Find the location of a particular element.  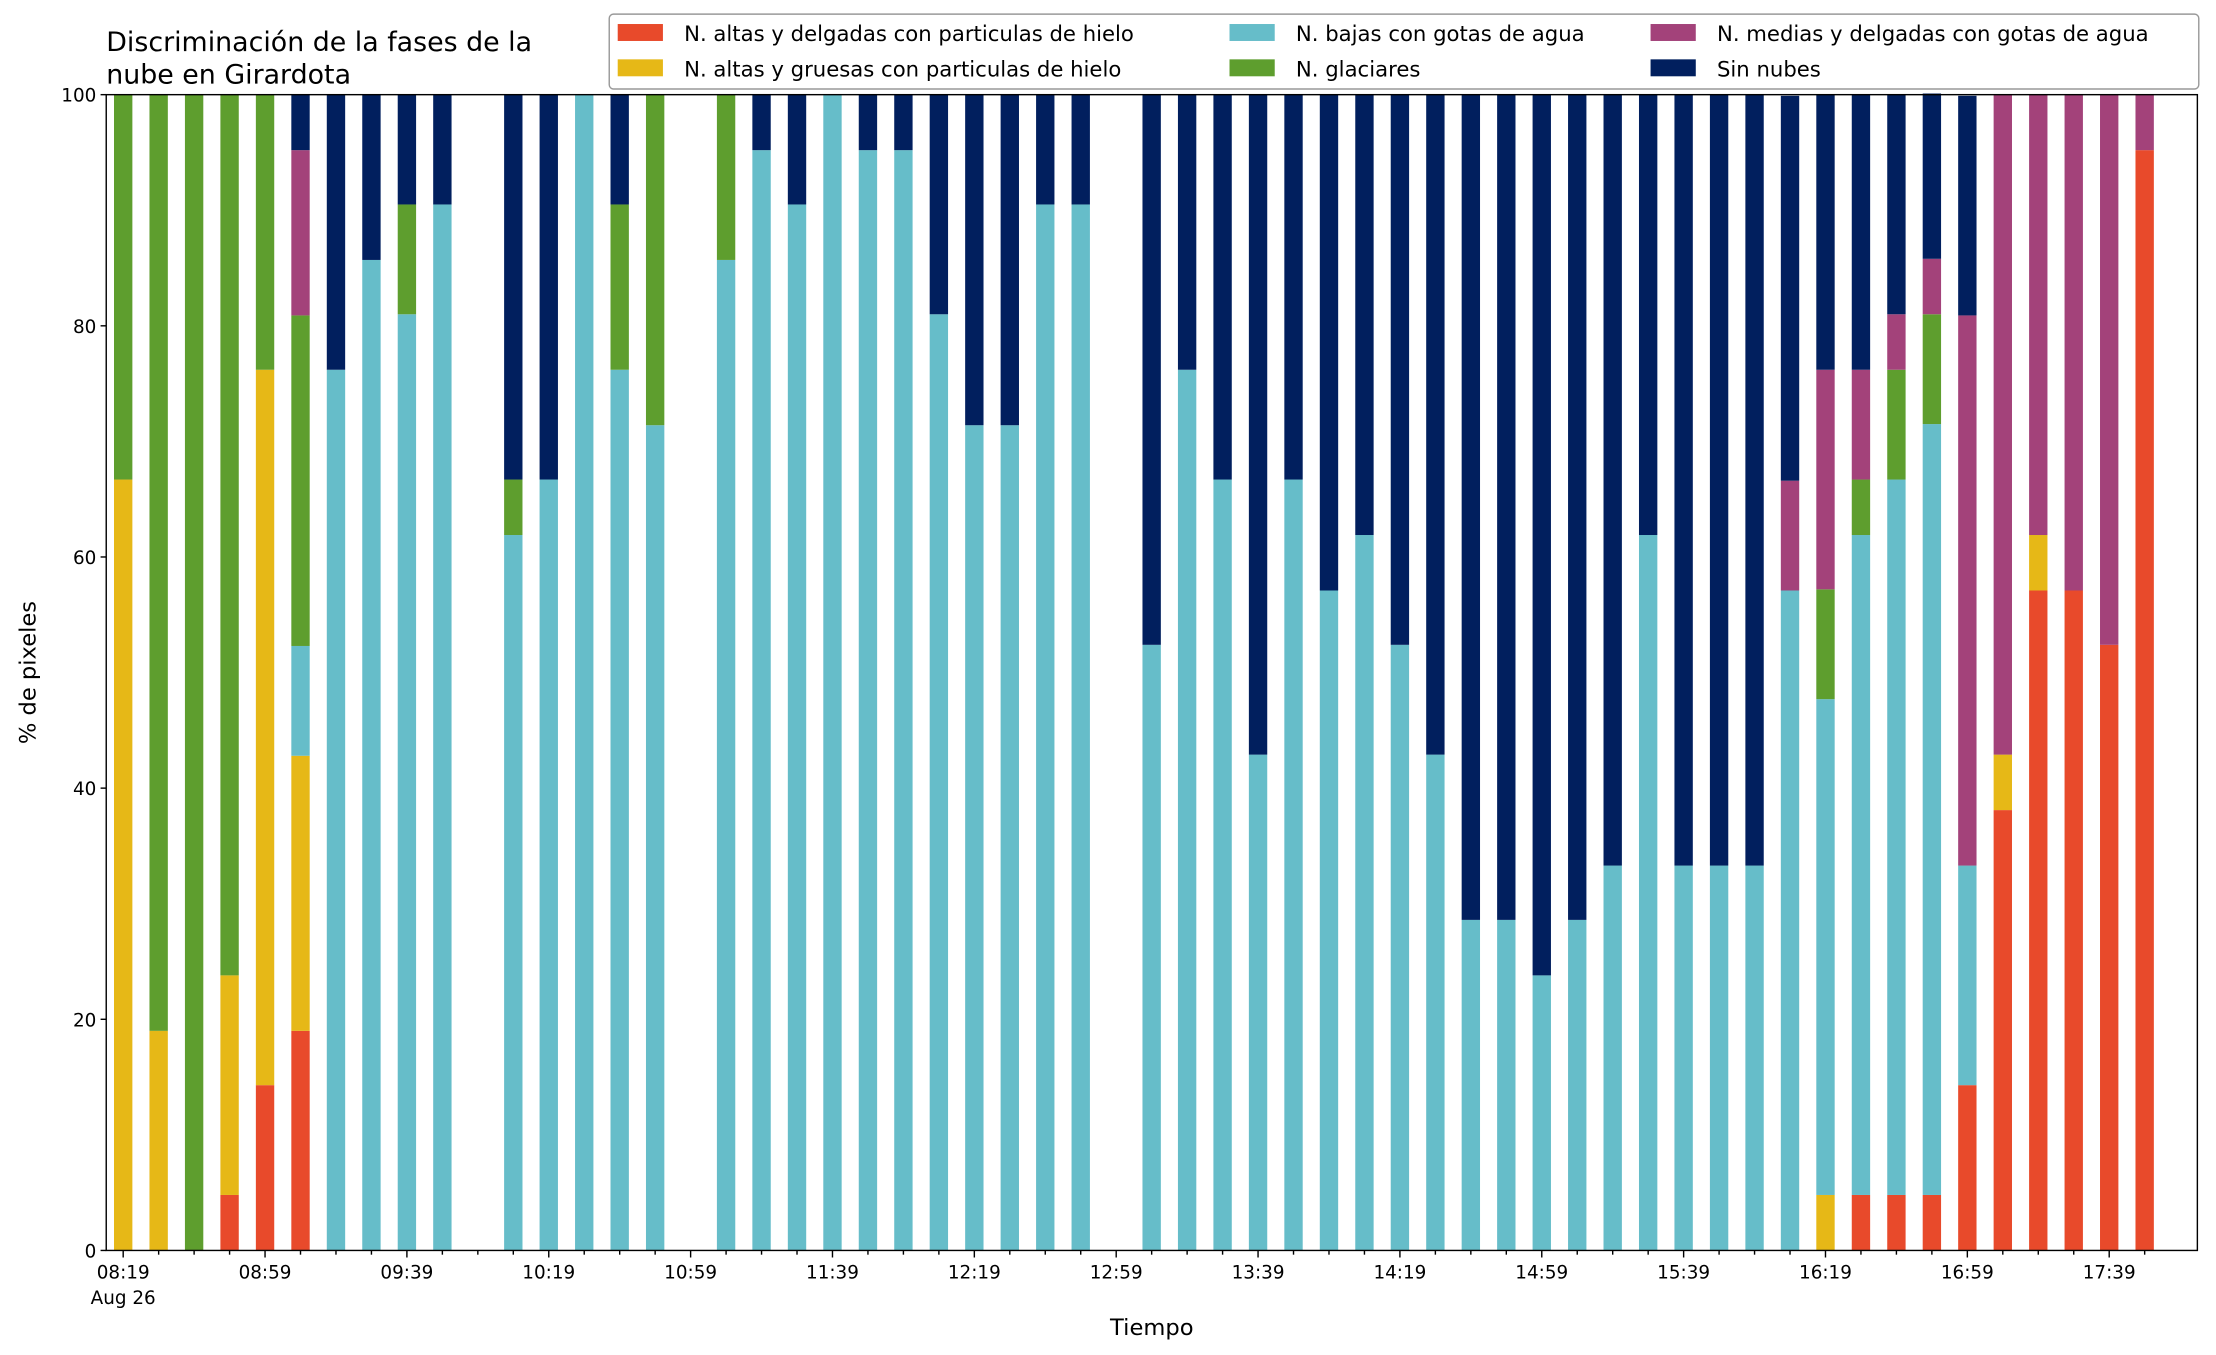

x-tick-label: 10:19 is located at coordinates (548, 1273).